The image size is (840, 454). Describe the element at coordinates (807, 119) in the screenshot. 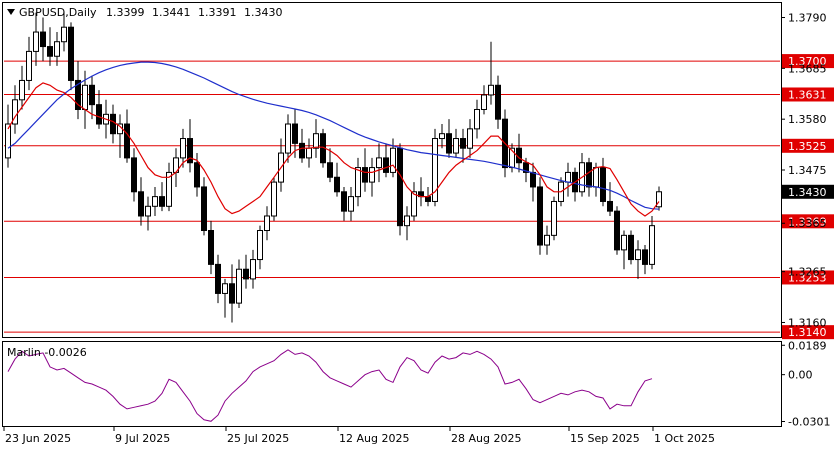

I see `price-tick-label: 1.3580` at that location.